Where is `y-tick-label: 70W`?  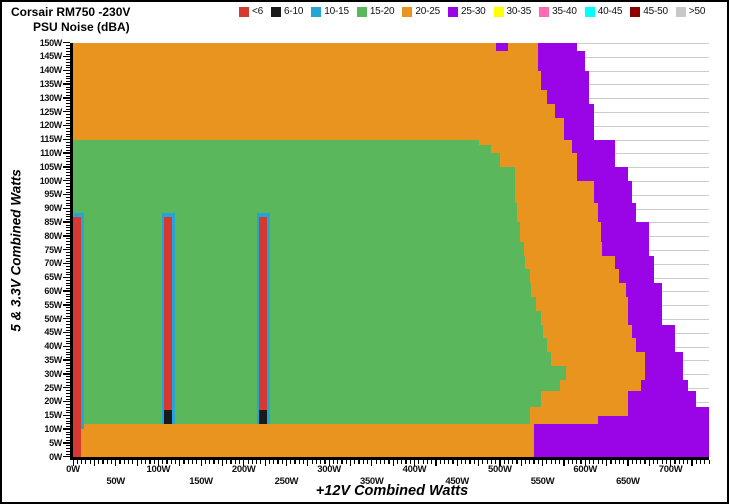 y-tick-label: 70W is located at coordinates (53, 263).